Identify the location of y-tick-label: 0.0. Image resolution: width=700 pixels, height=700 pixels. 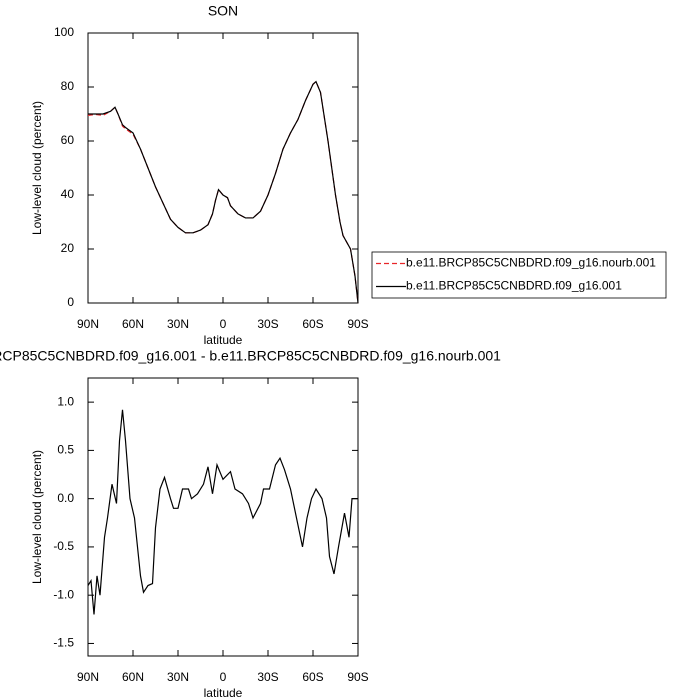
(65, 498).